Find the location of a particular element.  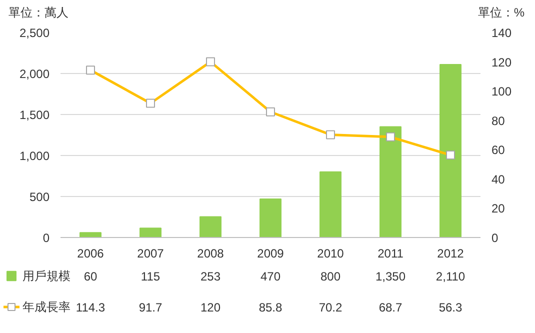

y2-axis-title: 單位：% is located at coordinates (501, 13).